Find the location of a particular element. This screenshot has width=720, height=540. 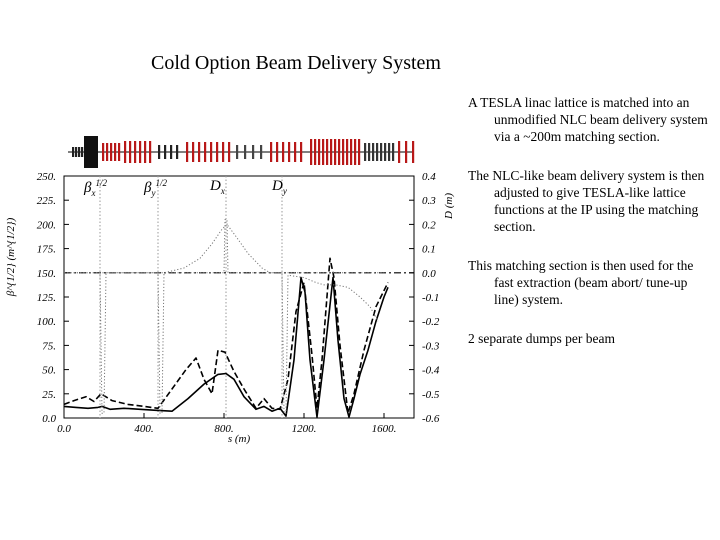

x-tick-label: 0.0 is located at coordinates (64, 429).